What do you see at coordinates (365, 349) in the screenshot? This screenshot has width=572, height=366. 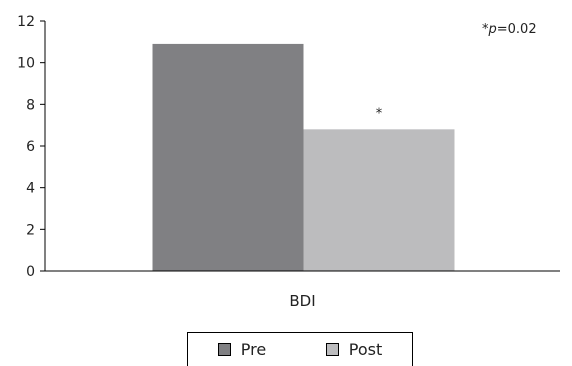 I see `legend-label-post: Post` at bounding box center [365, 349].